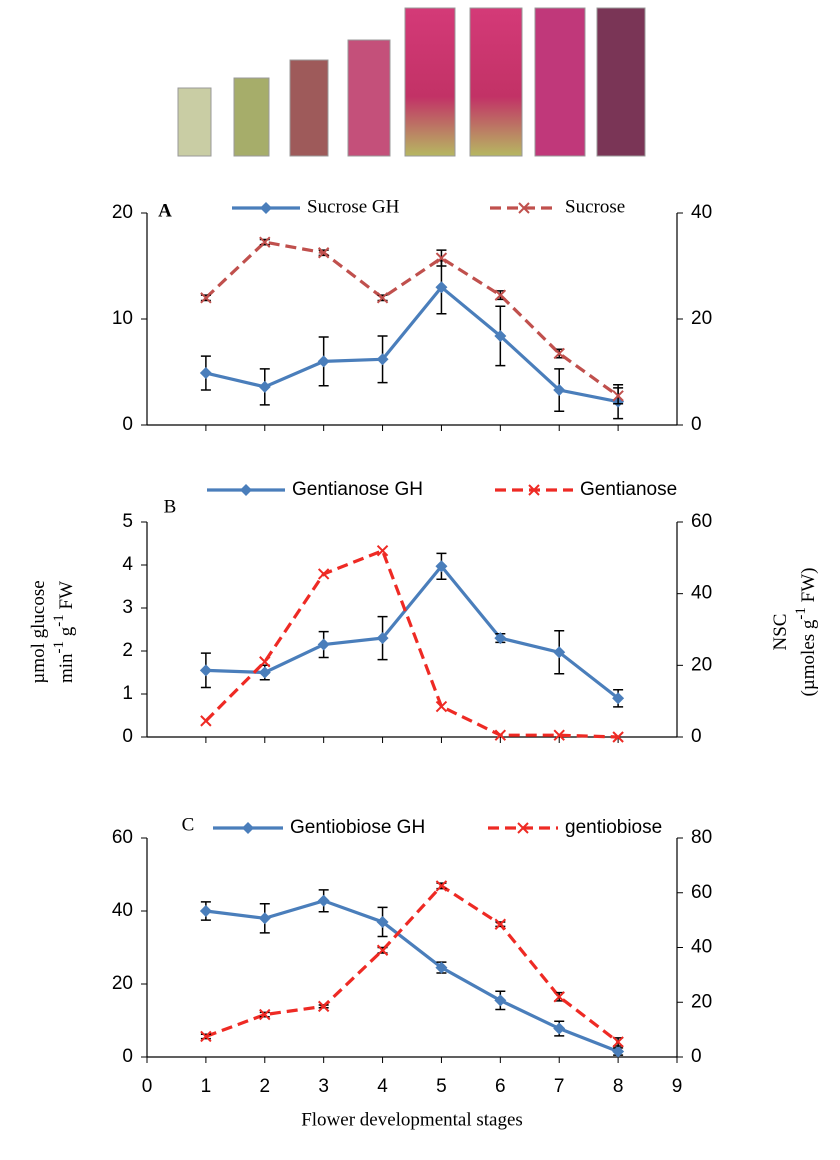 The height and width of the screenshot is (1160, 840). I want to click on y-tick-label: 3, so click(127, 607).